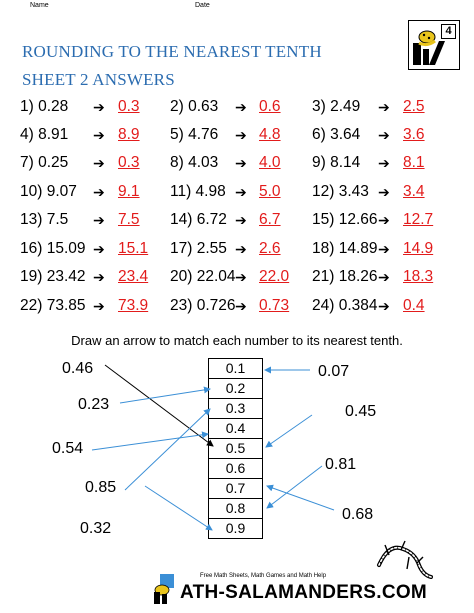  Describe the element at coordinates (129, 191) in the screenshot. I see `problem-10-answer: 9.1` at that location.